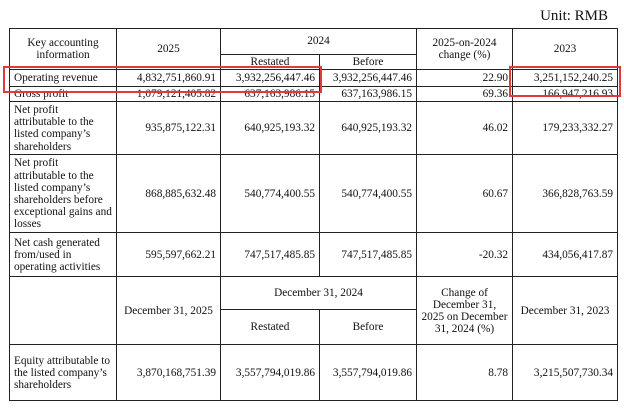 This screenshot has height=418, width=624. What do you see at coordinates (270, 78) in the screenshot?
I see `cell-restated: 3,932,256,447.46` at bounding box center [270, 78].